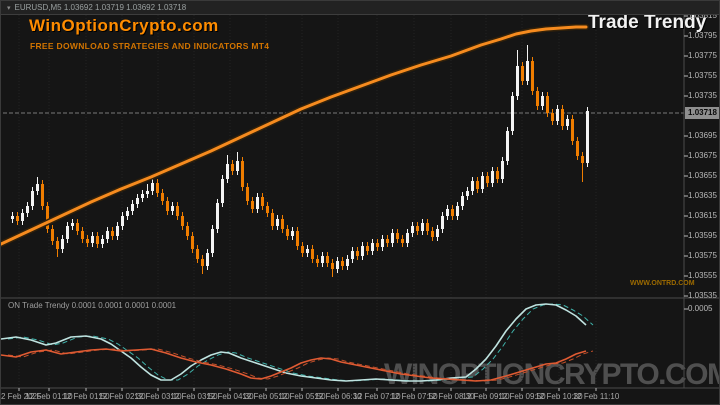 The height and width of the screenshot is (405, 720). What do you see at coordinates (702, 113) in the screenshot?
I see `current-price-tag: 1.03718` at bounding box center [702, 113].